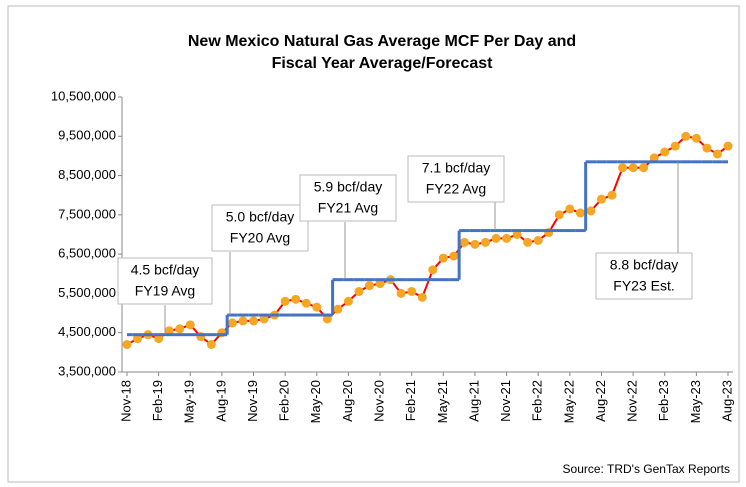 This screenshot has width=746, height=487. I want to click on x-tick-label: Nov-22, so click(632, 401).